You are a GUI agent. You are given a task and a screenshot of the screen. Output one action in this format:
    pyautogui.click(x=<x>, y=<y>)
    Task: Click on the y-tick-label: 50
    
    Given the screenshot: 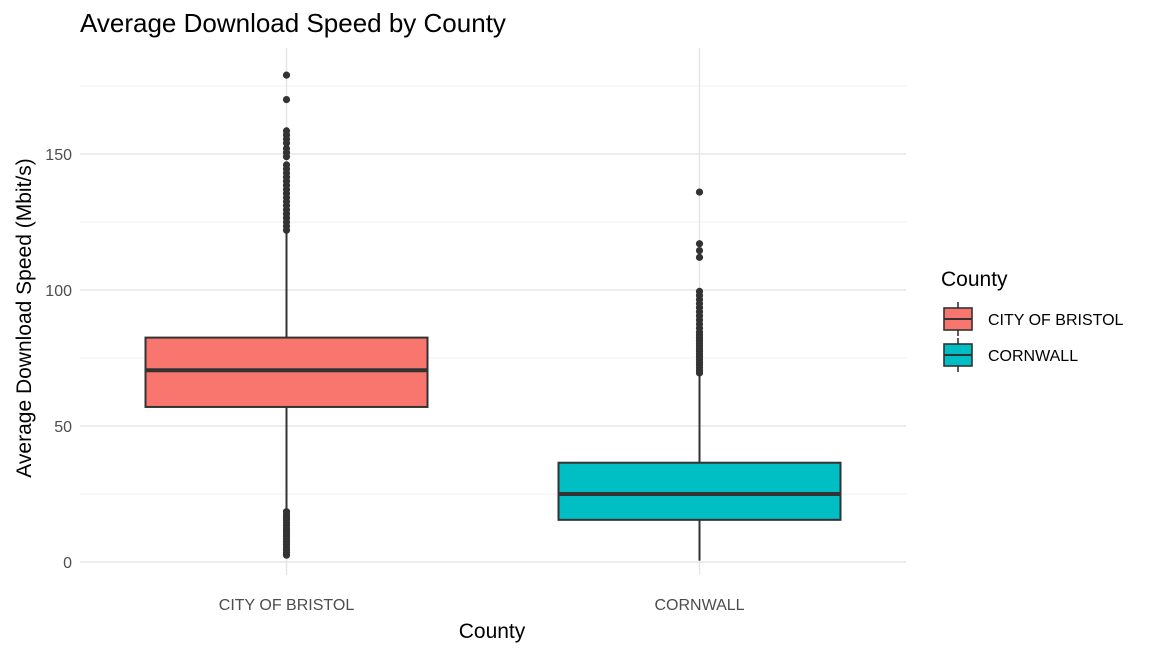 What is the action you would take?
    pyautogui.click(x=63, y=427)
    